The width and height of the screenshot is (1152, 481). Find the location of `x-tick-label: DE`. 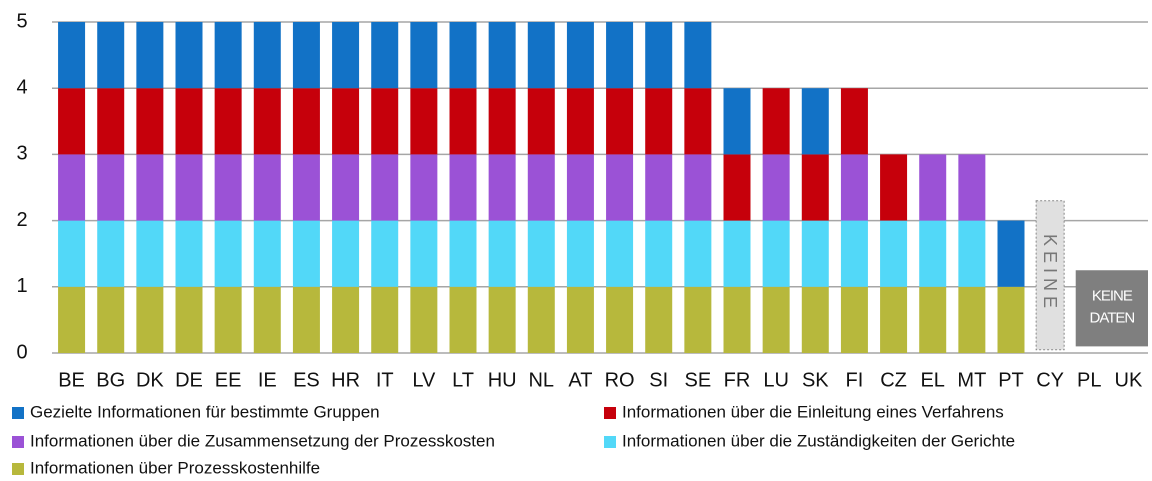

x-tick-label: DE is located at coordinates (189, 380).